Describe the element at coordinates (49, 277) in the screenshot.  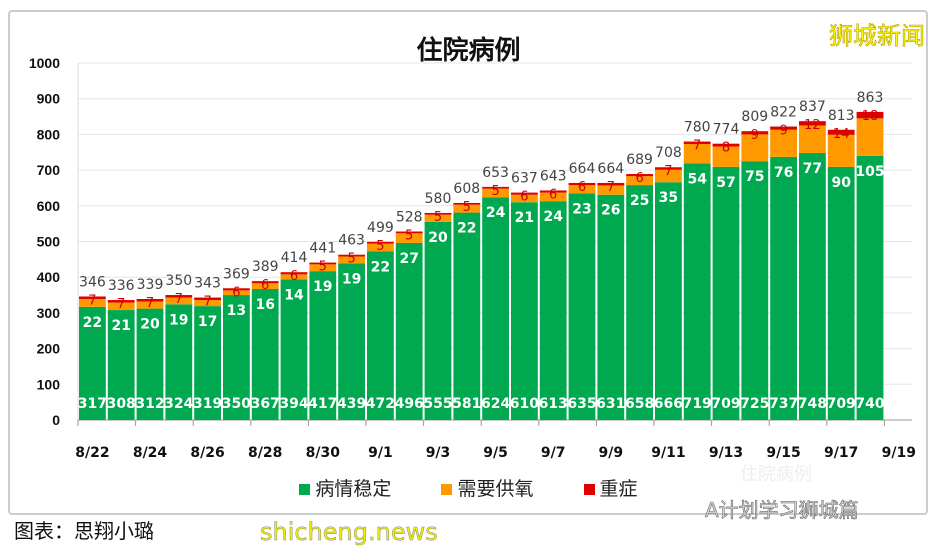
I see `y-tick-label: 400` at that location.